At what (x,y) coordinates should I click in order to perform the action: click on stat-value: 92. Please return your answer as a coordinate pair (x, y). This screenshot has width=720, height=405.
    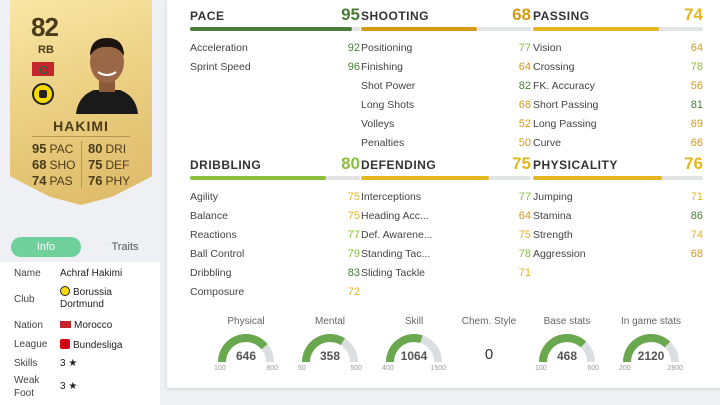
    Looking at the image, I should click on (353, 48).